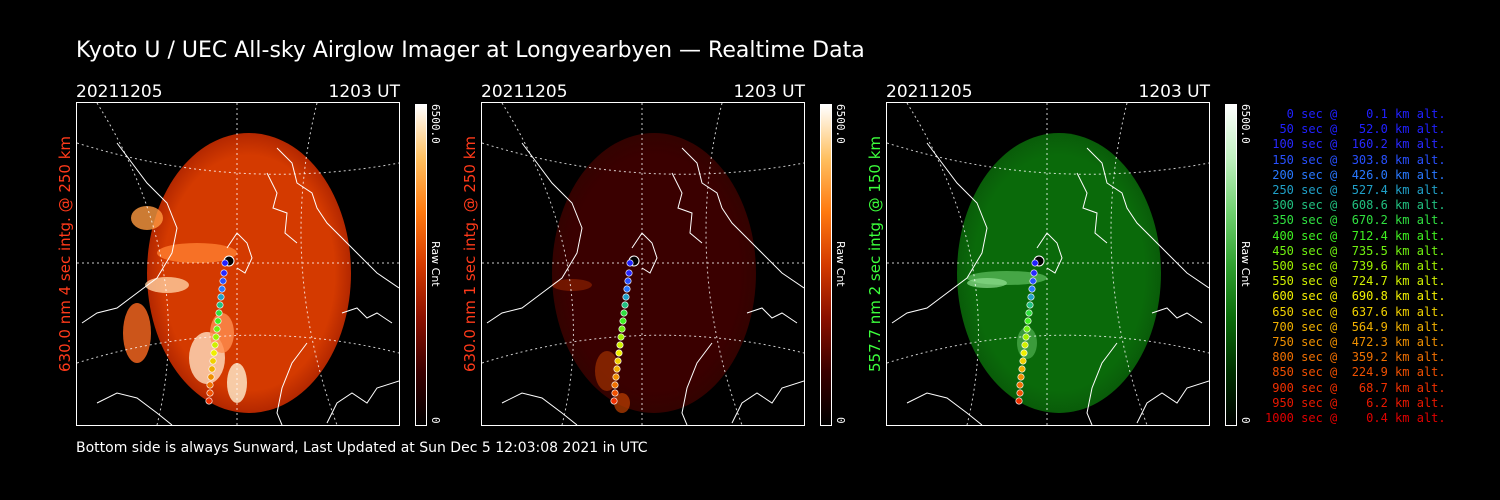 This screenshot has width=1500, height=500. I want to click on legend-row: 950 sec @ 6.2 km alt., so click(1355, 402).